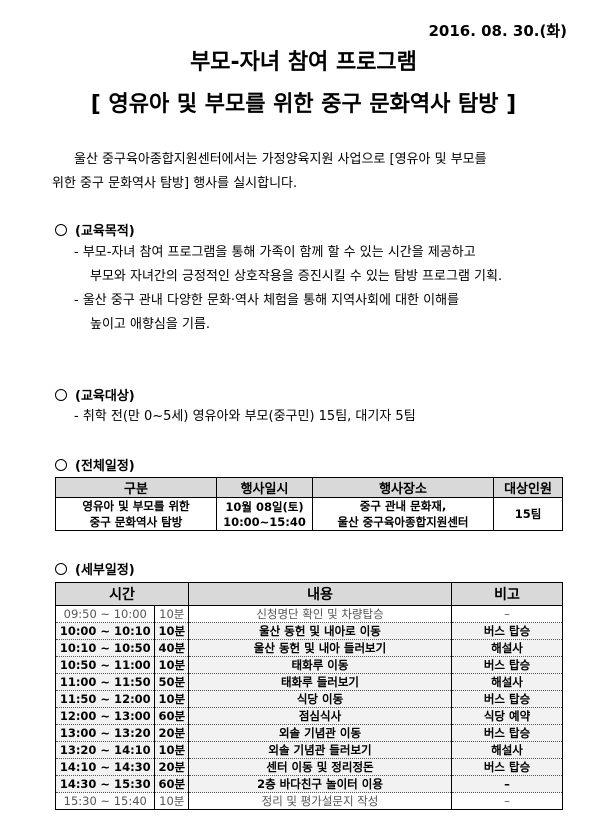 This screenshot has width=607, height=835. Describe the element at coordinates (105, 733) in the screenshot. I see `time-cell: 13:00 ~ 13:20` at that location.